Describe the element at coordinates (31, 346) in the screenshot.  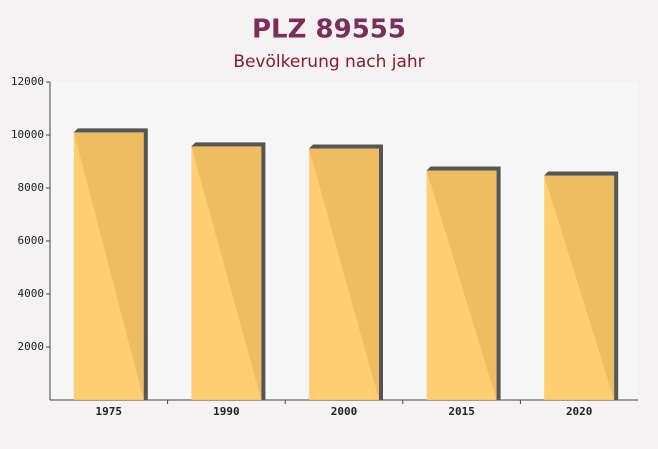
I see `y-tick-label: 2000` at that location.